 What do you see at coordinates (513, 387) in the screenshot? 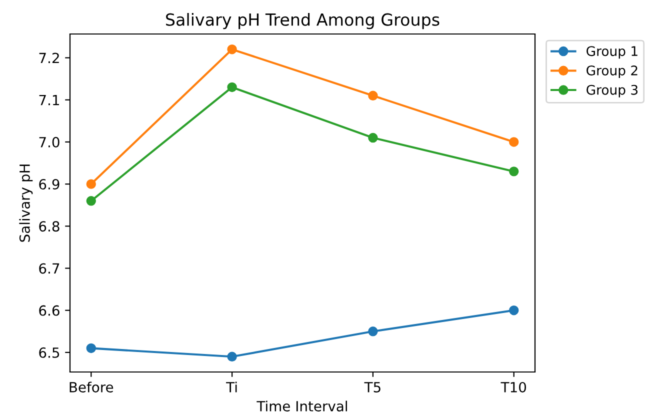
I see `x-tick-label: T10` at bounding box center [513, 387].